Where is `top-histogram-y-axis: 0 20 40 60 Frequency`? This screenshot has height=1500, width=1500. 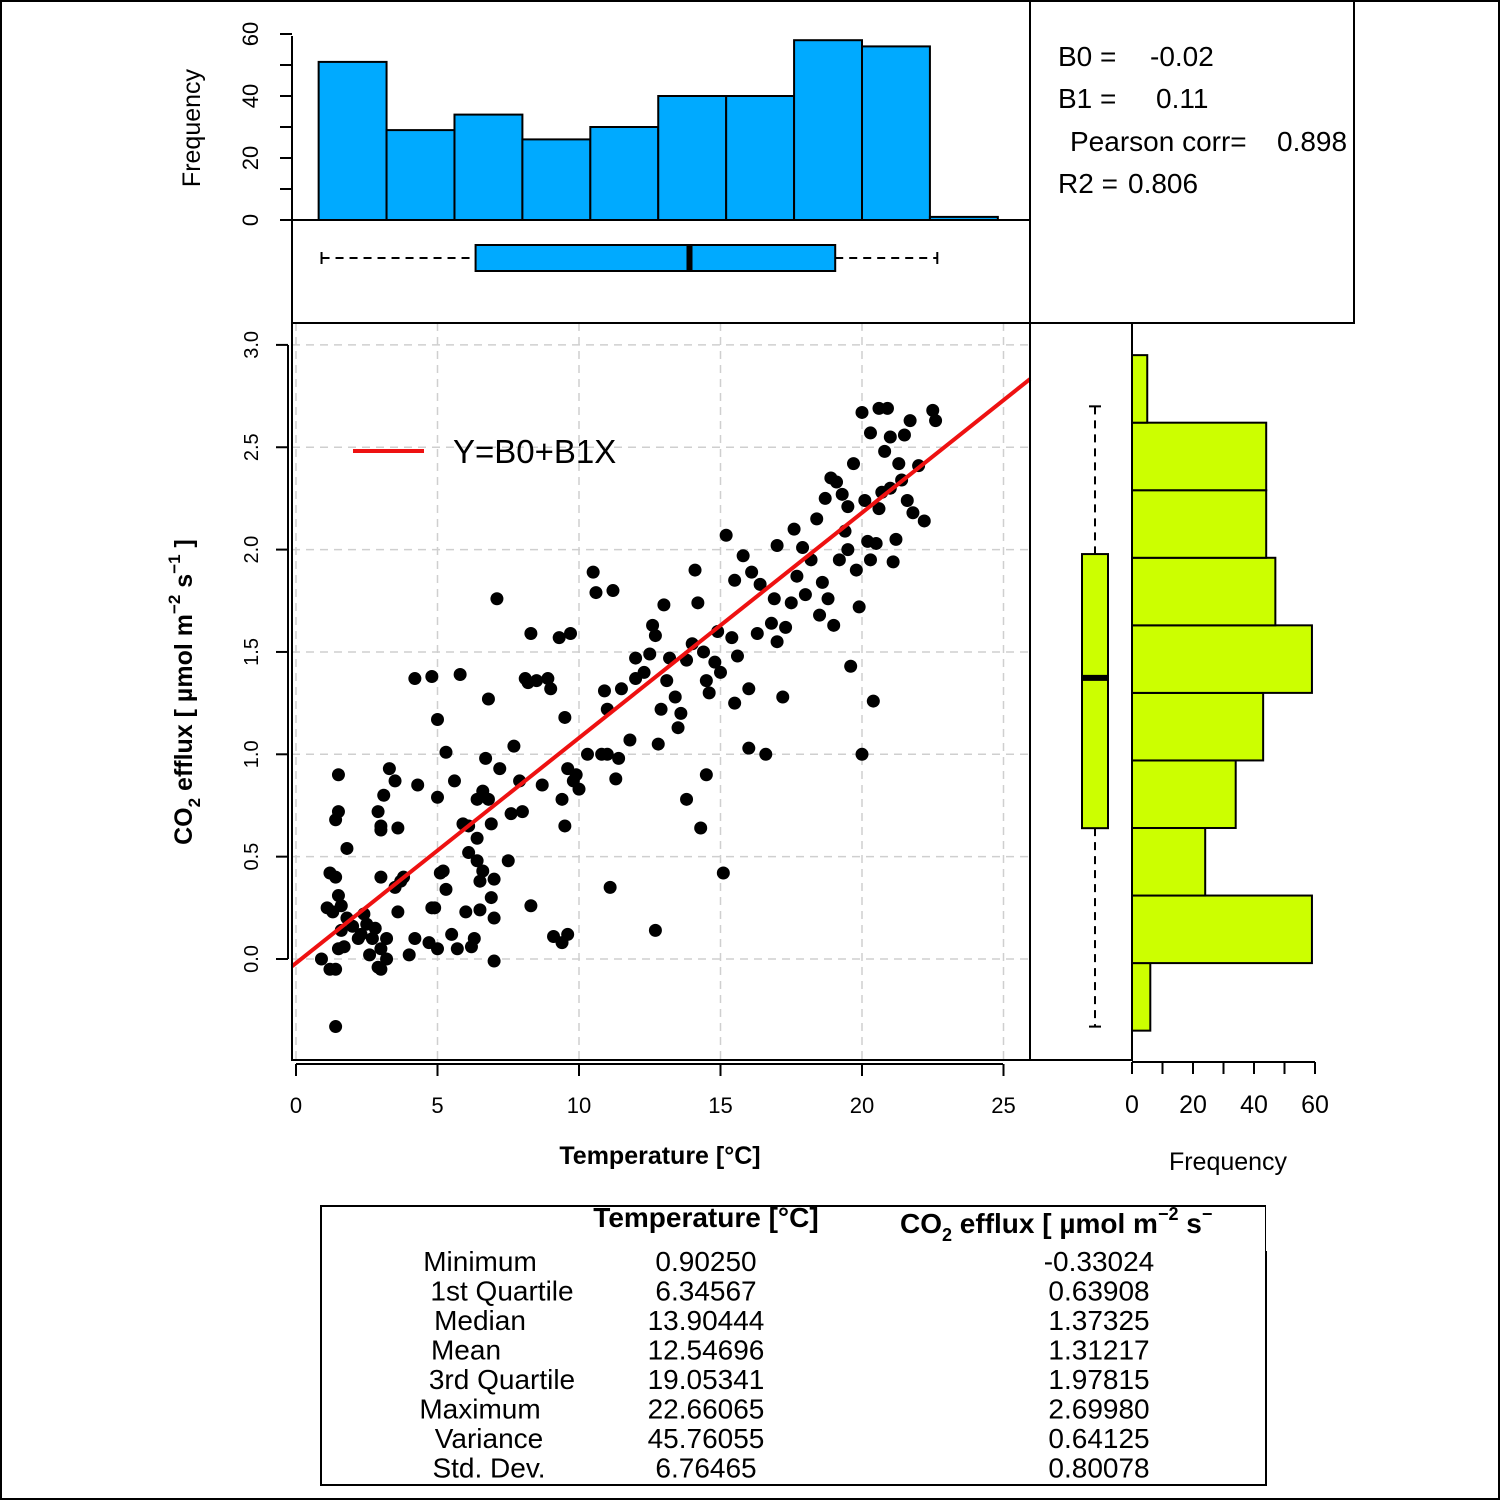
top-histogram-y-axis: 0 20 40 60 Frequency is located at coordinates (235, 124).